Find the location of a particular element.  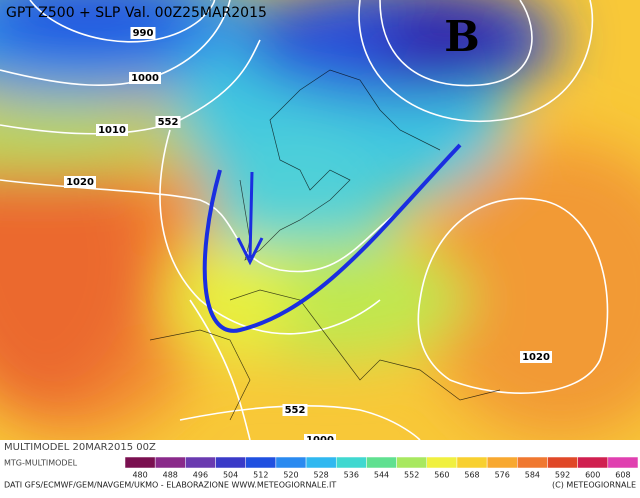

colorbar-tick-label: 504 is located at coordinates (230, 475).